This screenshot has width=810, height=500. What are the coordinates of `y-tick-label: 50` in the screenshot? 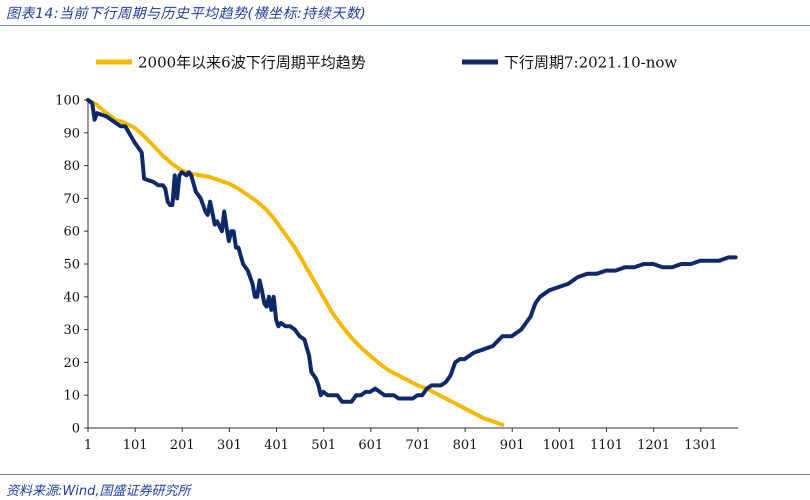 It's located at (71, 265).